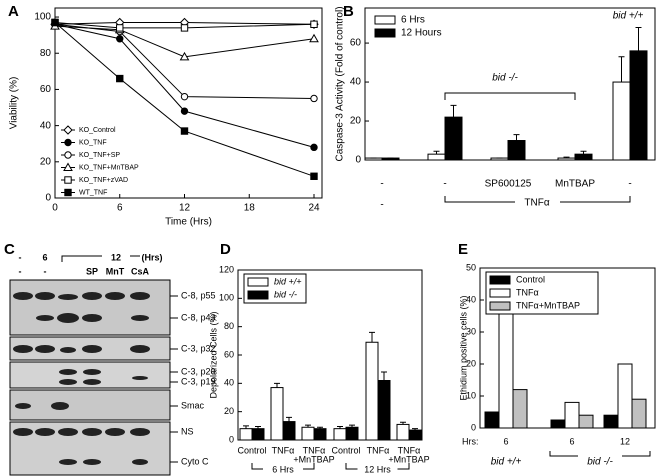 Image resolution: width=664 pixels, height=476 pixels. What do you see at coordinates (575, 184) in the screenshot?
I see `x-tick-label: MnTBAP` at bounding box center [575, 184].